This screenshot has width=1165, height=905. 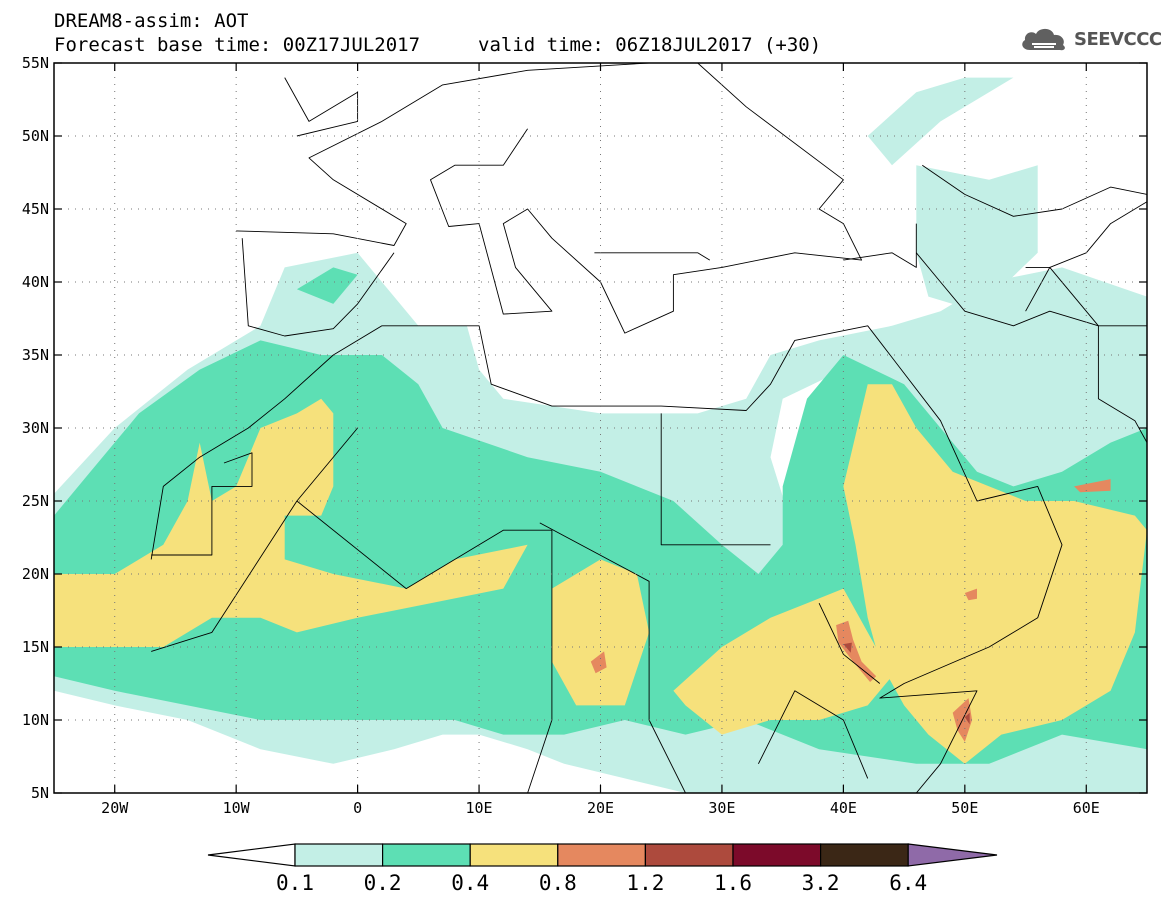 I want to click on colorbar-label: 6.4, so click(x=908, y=883).